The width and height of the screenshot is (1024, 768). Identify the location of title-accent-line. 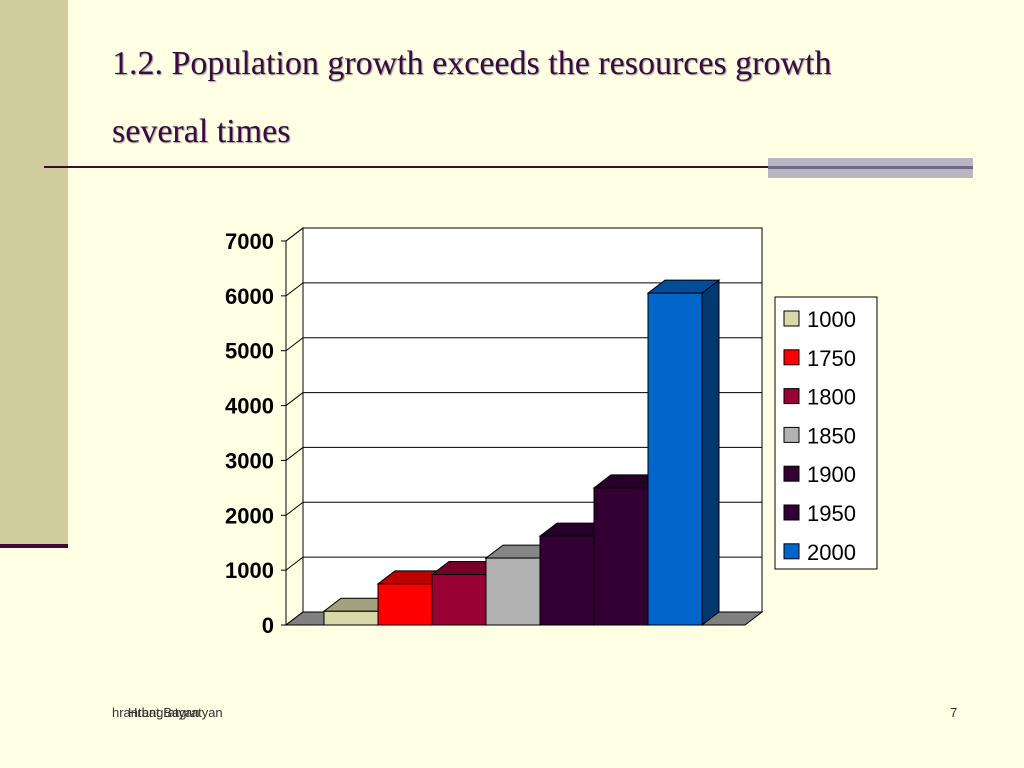
(870, 167).